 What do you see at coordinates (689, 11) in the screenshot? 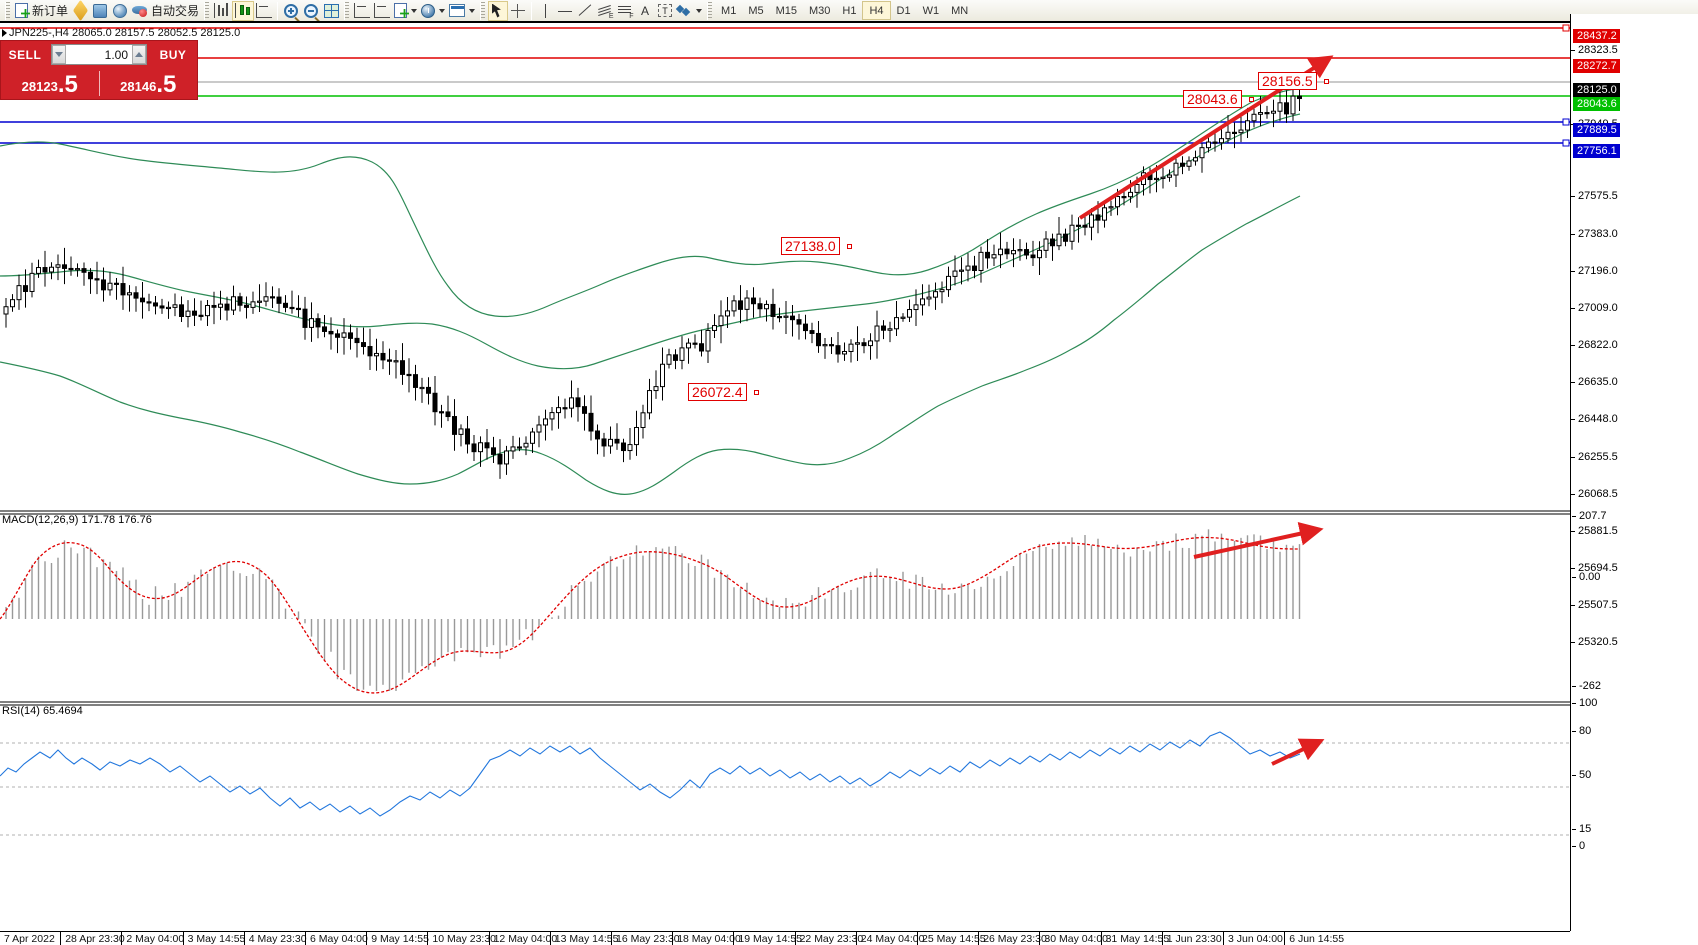
I see `arrows-button` at bounding box center [689, 11].